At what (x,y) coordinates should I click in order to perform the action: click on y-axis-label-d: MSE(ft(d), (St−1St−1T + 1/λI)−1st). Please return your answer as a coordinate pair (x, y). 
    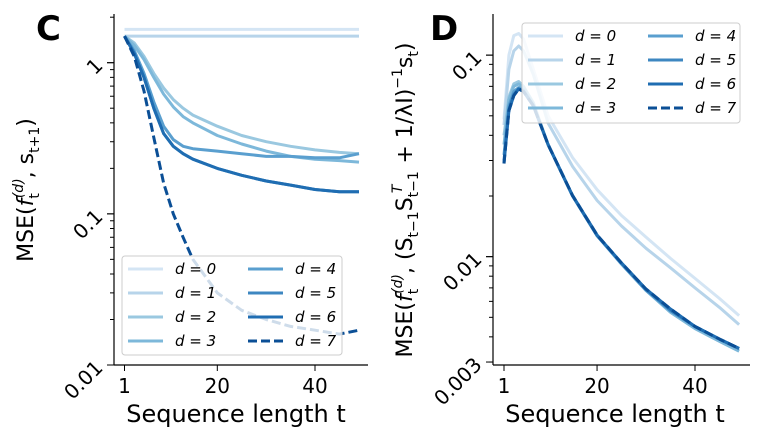
    Looking at the image, I should click on (406, 200).